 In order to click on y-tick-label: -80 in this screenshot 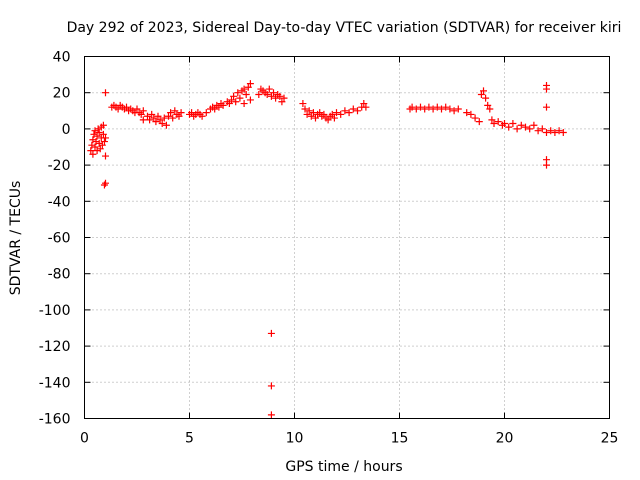, I will do `click(59, 275)`.